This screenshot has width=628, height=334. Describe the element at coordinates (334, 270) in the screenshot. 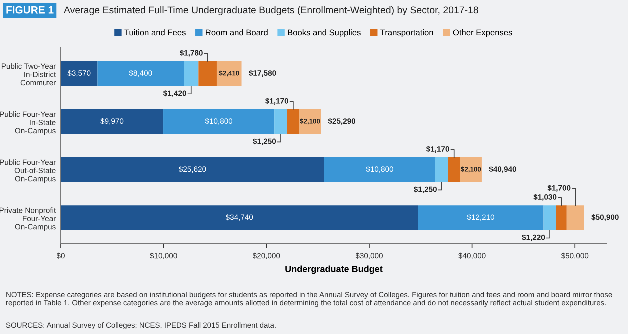

I see `x-axis-title: Undergraduate Budget` at that location.